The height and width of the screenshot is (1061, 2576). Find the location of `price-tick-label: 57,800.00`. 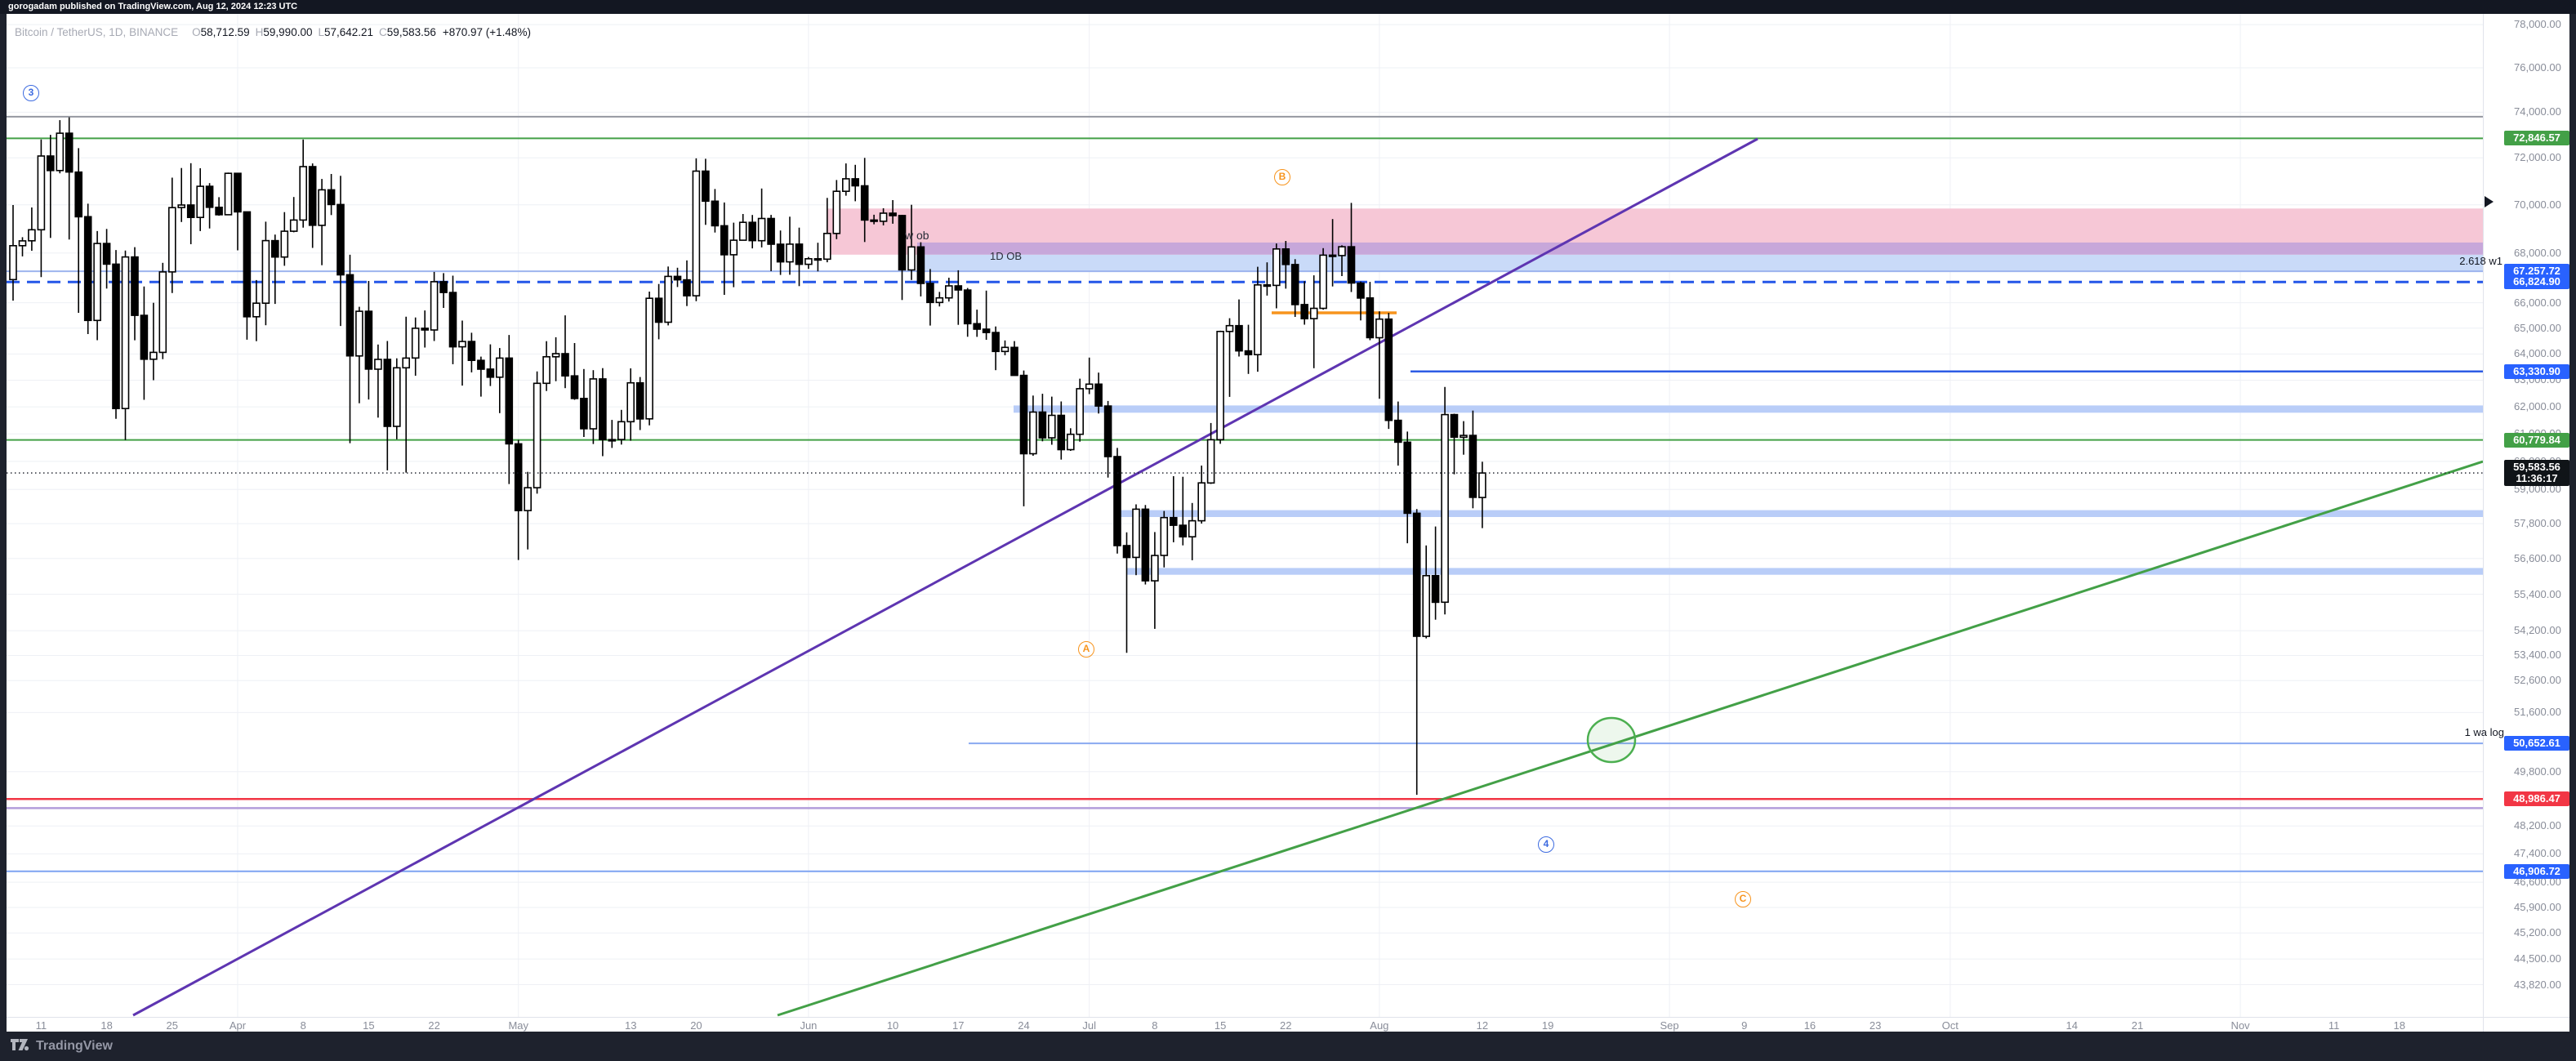

price-tick-label: 57,800.00 is located at coordinates (2537, 523).